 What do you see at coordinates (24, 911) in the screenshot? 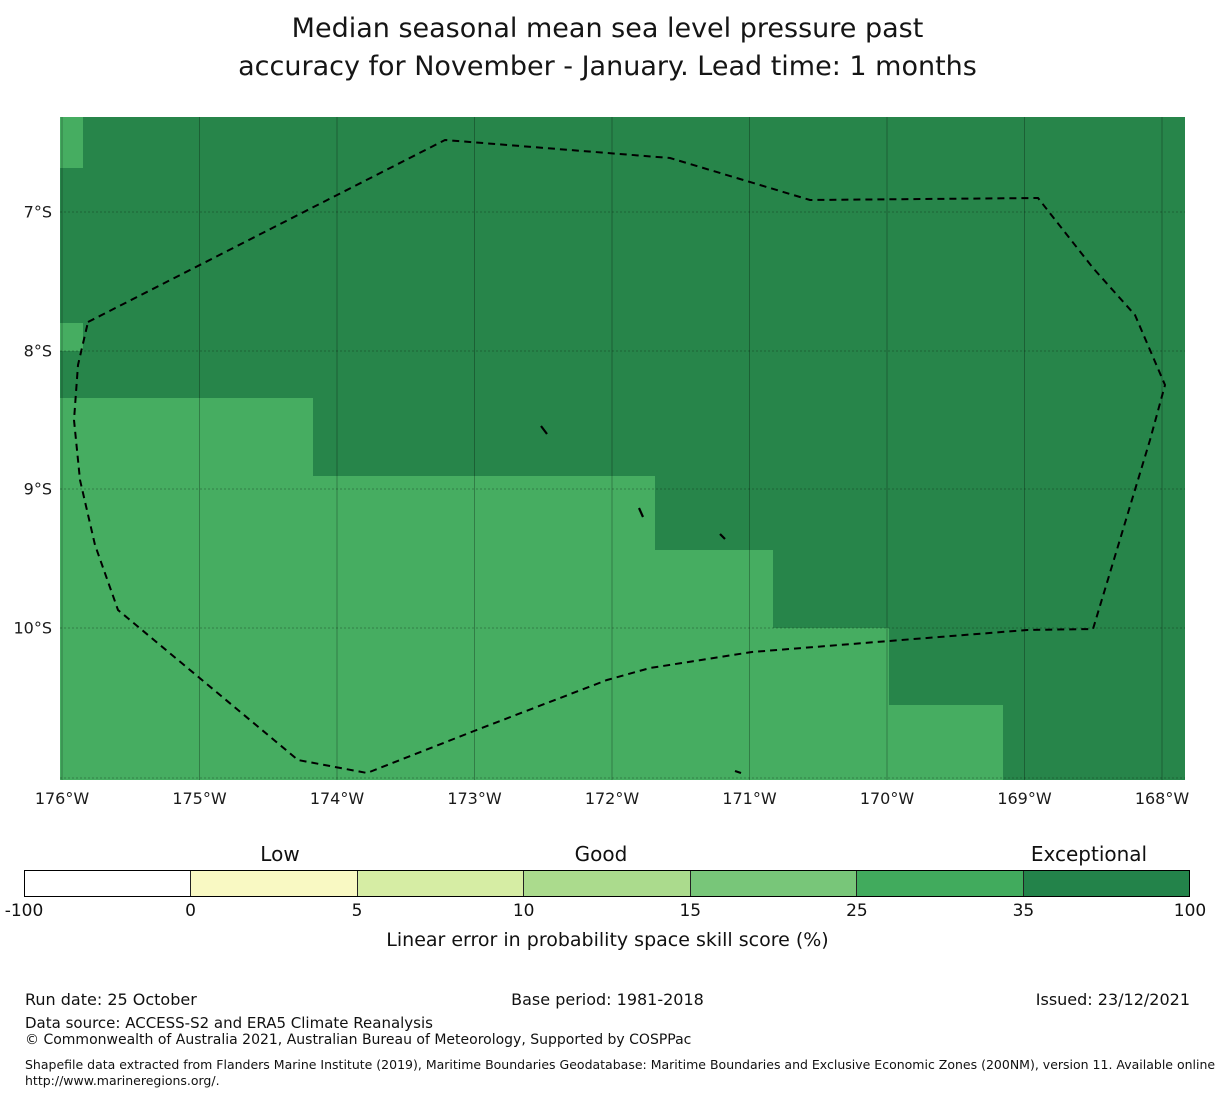
I see `colorbar-tick-label: -100` at bounding box center [24, 911].